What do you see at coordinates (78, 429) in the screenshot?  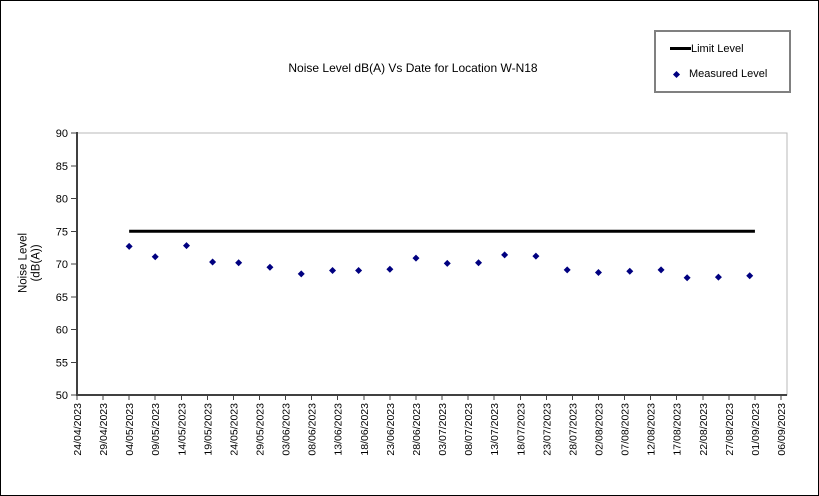 I see `x-tick-label: 24/04/2023` at bounding box center [78, 429].